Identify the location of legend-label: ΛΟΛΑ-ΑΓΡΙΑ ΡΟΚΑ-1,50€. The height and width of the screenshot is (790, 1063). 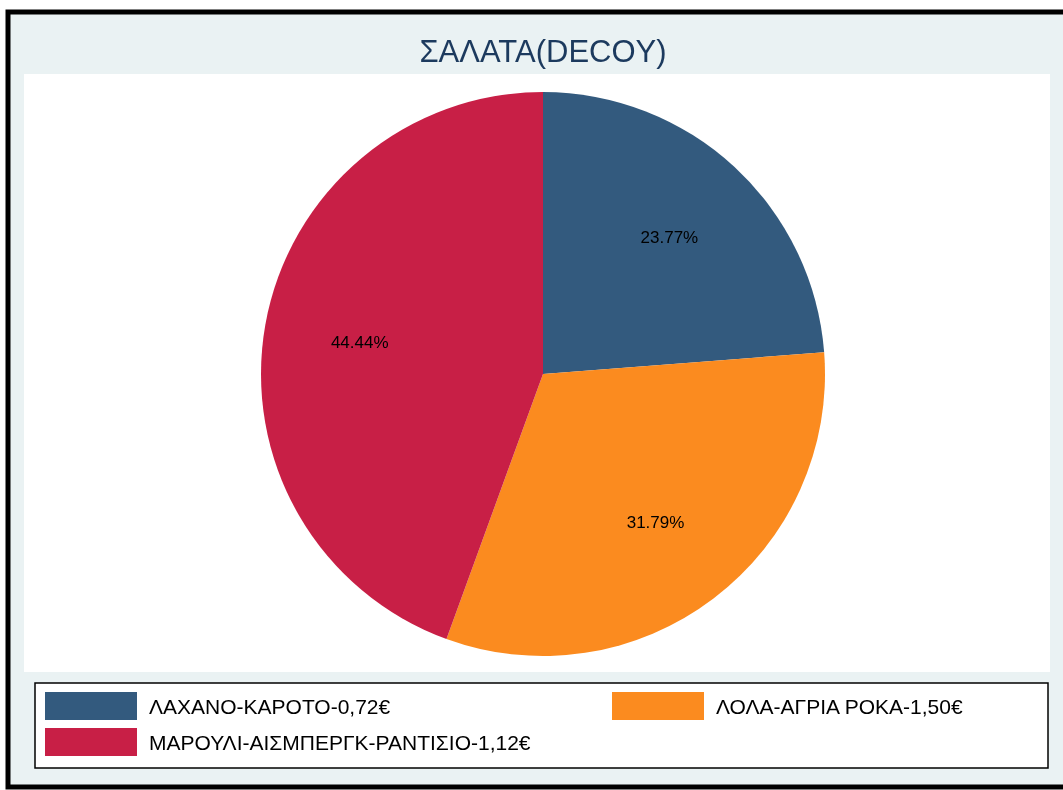
(839, 706).